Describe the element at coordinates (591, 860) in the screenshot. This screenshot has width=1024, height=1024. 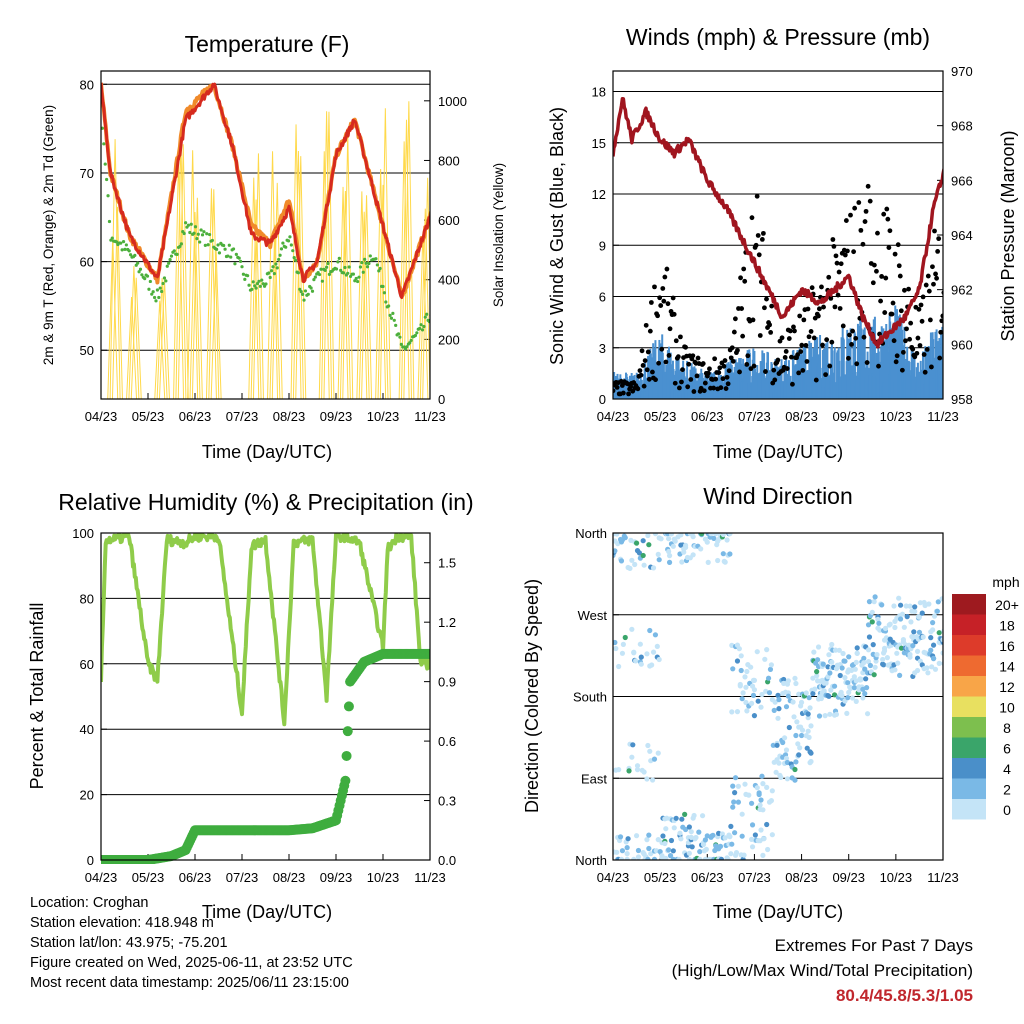
I see `y-tick-label: North` at that location.